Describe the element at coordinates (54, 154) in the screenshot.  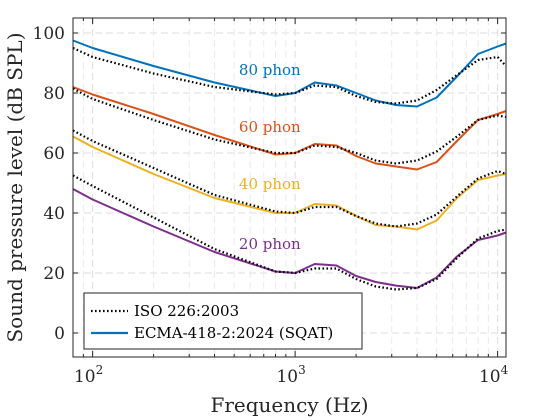
I see `y-tick-label: 60` at that location.